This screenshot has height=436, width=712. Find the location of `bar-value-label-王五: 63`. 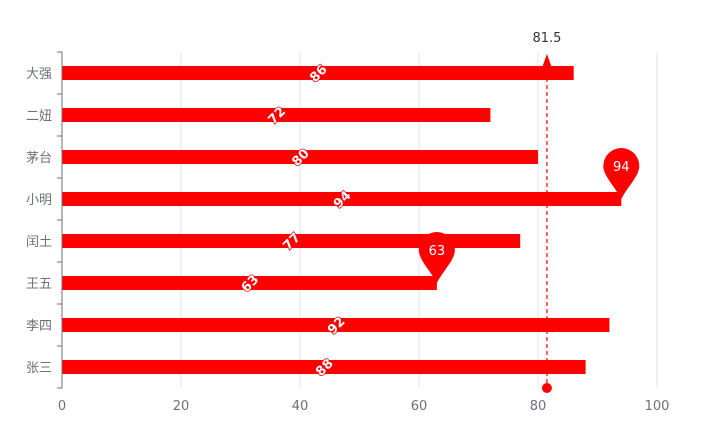

bar-value-label-王五: 63 is located at coordinates (250, 283).